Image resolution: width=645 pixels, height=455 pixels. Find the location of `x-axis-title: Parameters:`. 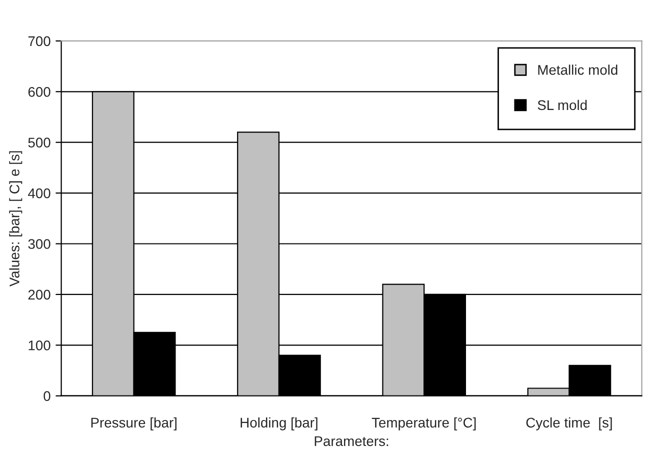

x-axis-title: Parameters: is located at coordinates (351, 441).